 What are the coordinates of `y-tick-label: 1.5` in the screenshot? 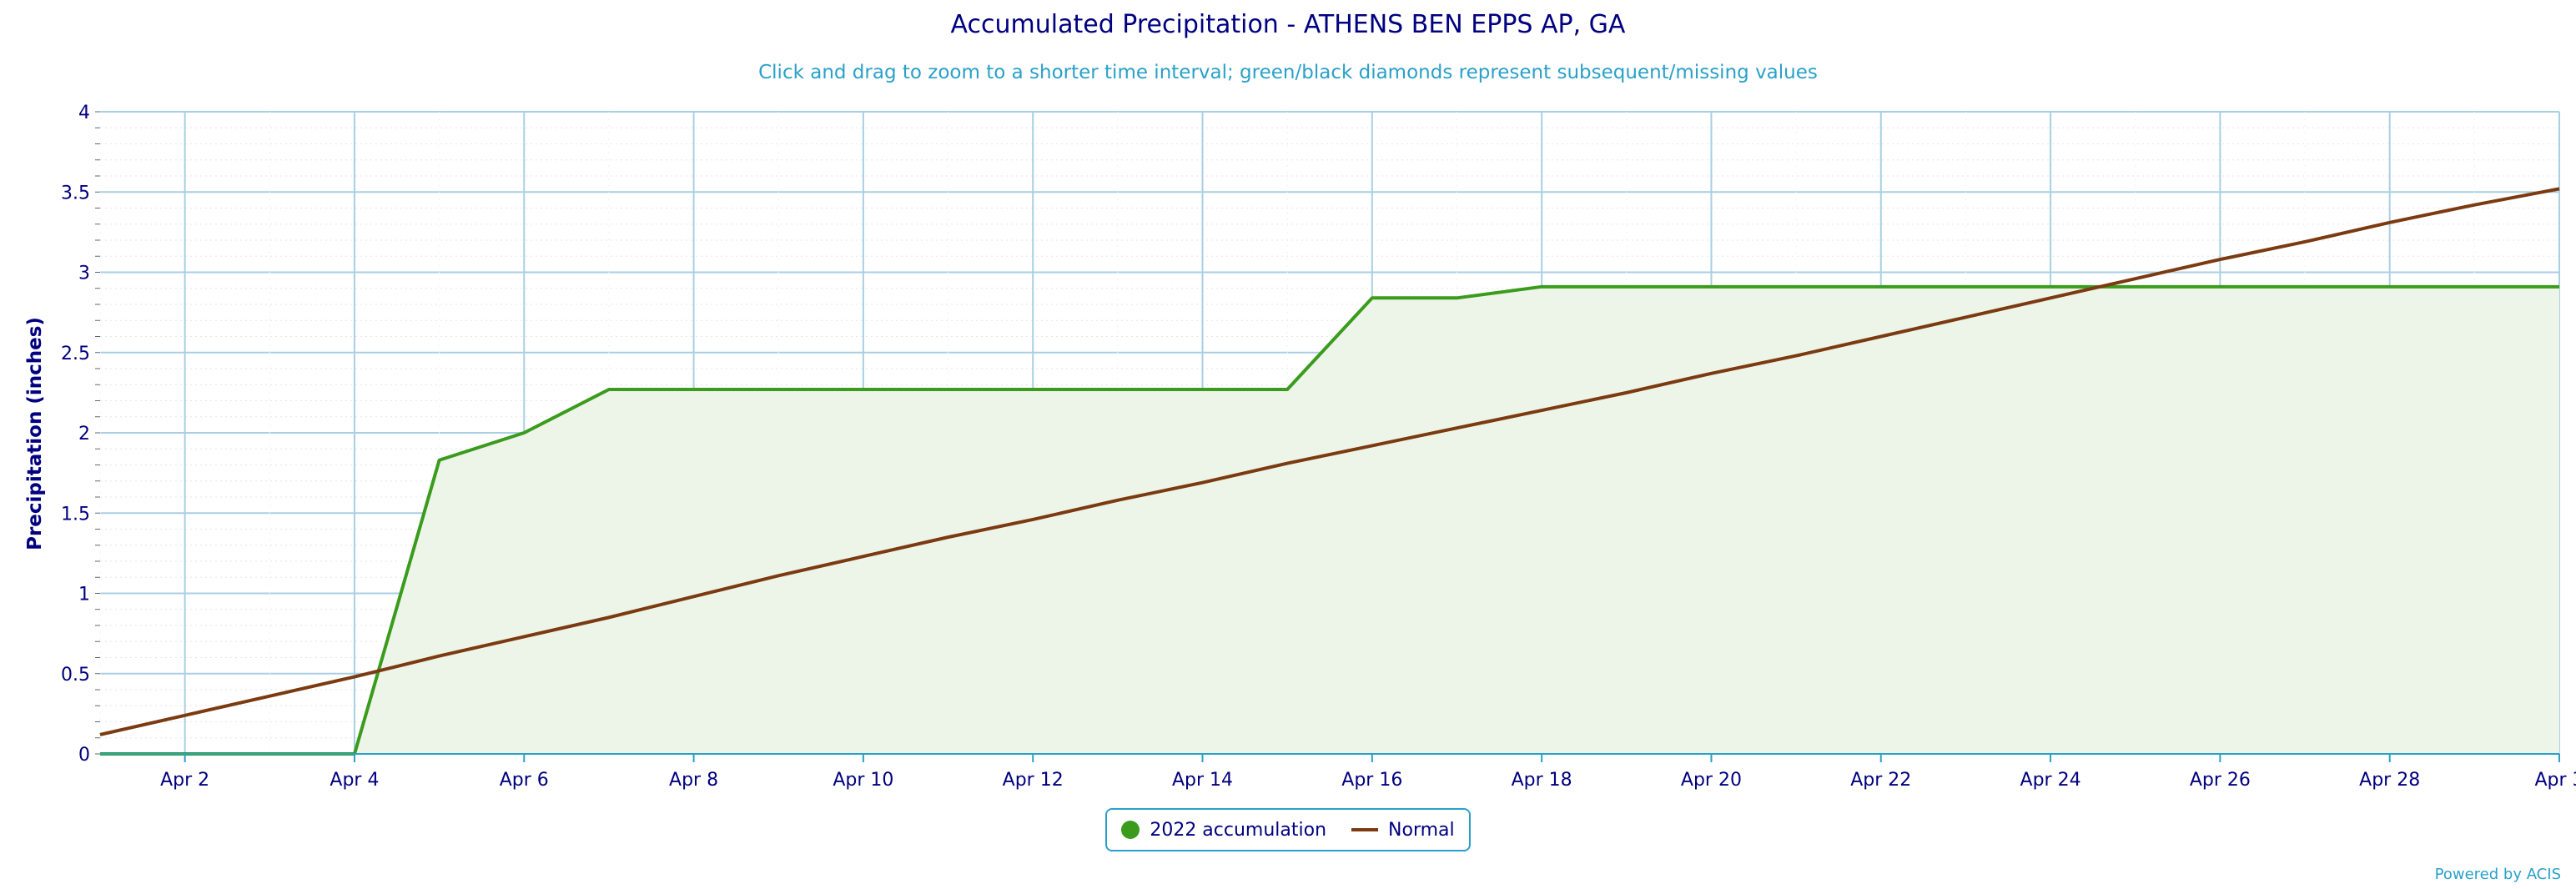 It's located at (75, 514).